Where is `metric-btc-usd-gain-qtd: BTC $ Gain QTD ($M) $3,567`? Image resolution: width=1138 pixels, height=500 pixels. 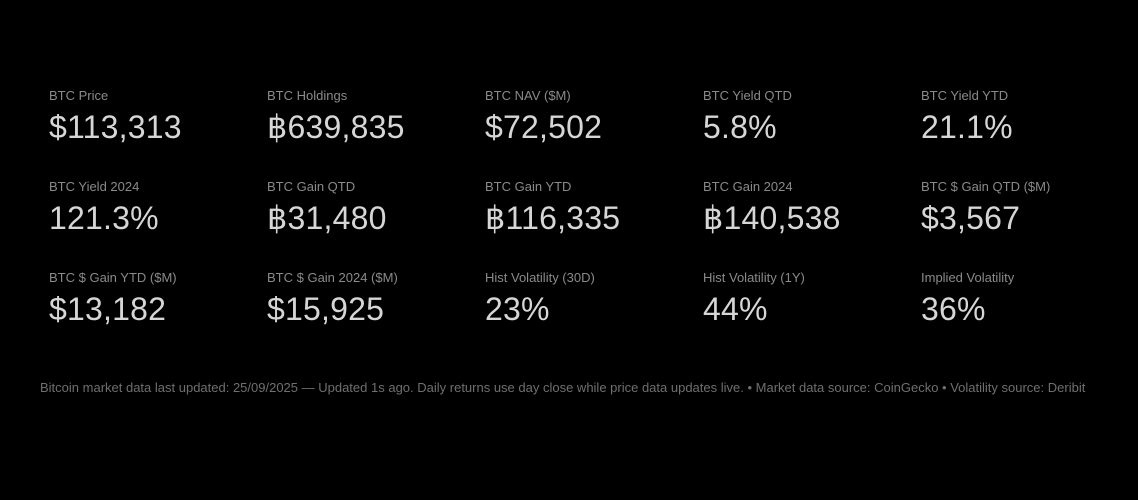 metric-btc-usd-gain-qtd: BTC $ Gain QTD ($M) $3,567 is located at coordinates (1029, 222).